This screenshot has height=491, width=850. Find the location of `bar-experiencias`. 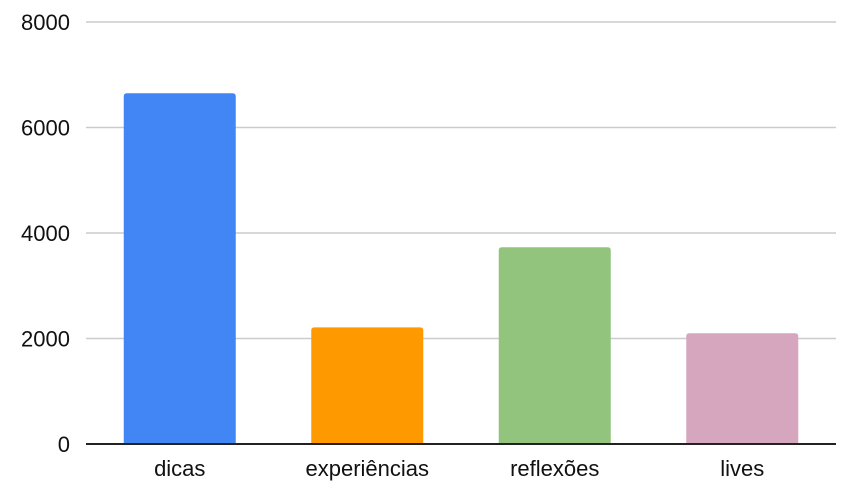

bar-experiencias is located at coordinates (367, 385).